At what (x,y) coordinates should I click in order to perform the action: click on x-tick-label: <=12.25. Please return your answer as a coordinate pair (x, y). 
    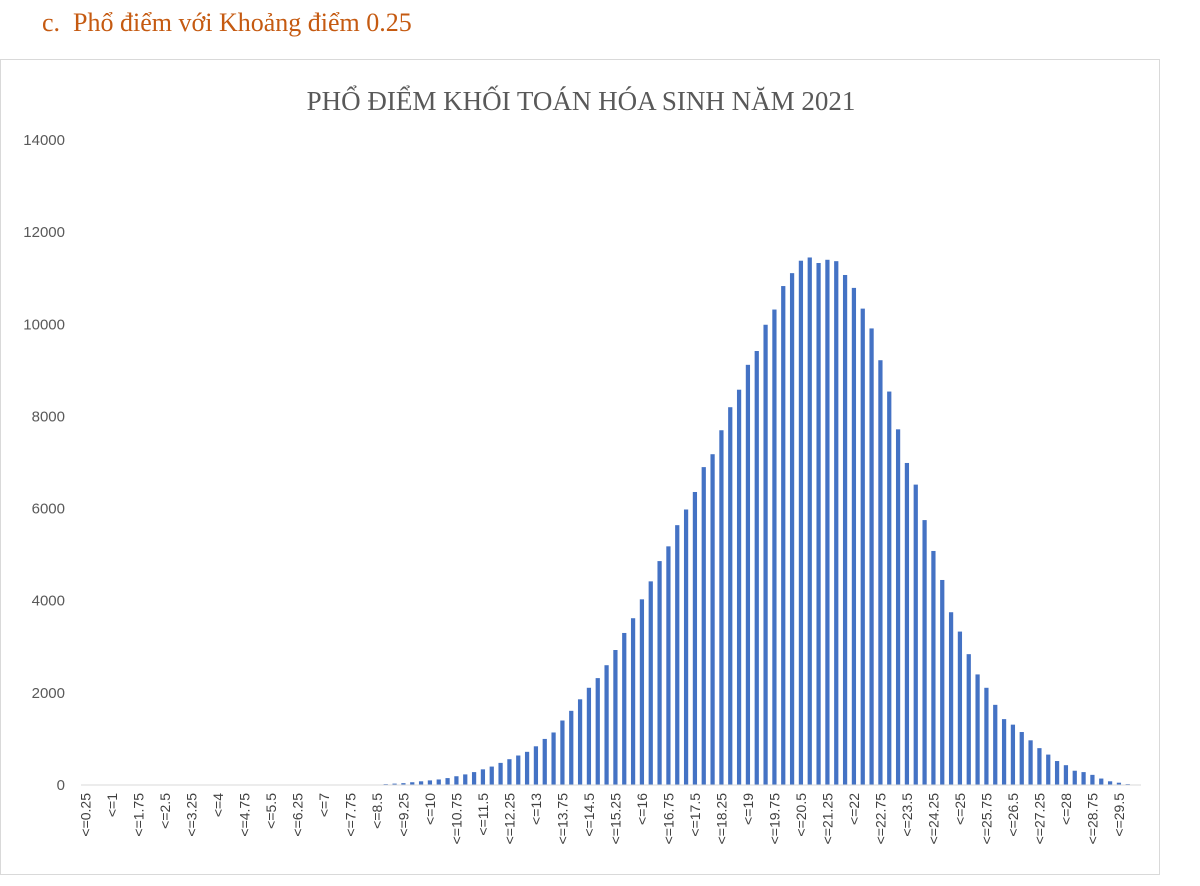
    Looking at the image, I should click on (509, 819).